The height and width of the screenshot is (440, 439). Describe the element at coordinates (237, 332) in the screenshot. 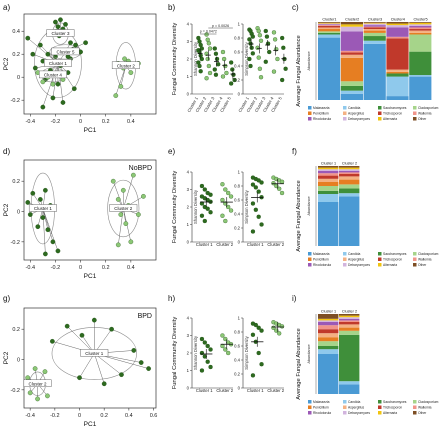

I see `y-tick-label: 0.8` at that location.